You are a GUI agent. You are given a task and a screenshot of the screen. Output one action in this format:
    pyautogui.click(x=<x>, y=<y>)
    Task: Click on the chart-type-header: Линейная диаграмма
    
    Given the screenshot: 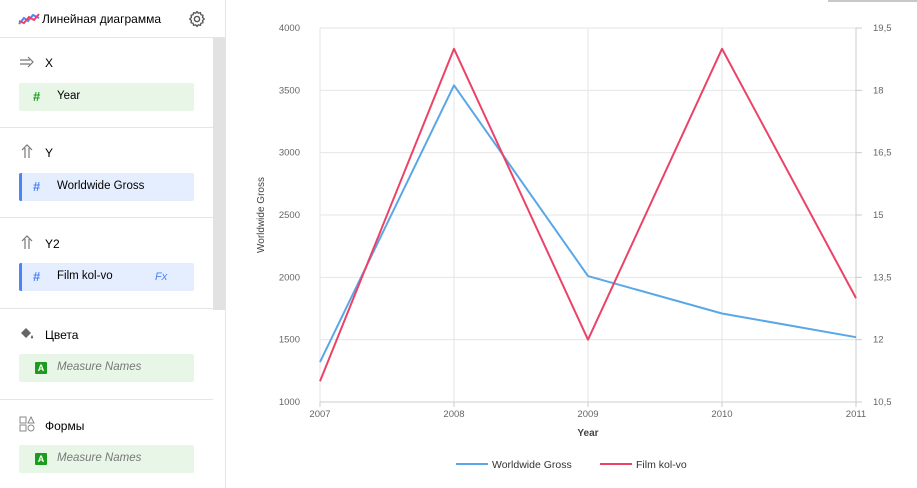 What is the action you would take?
    pyautogui.click(x=113, y=19)
    